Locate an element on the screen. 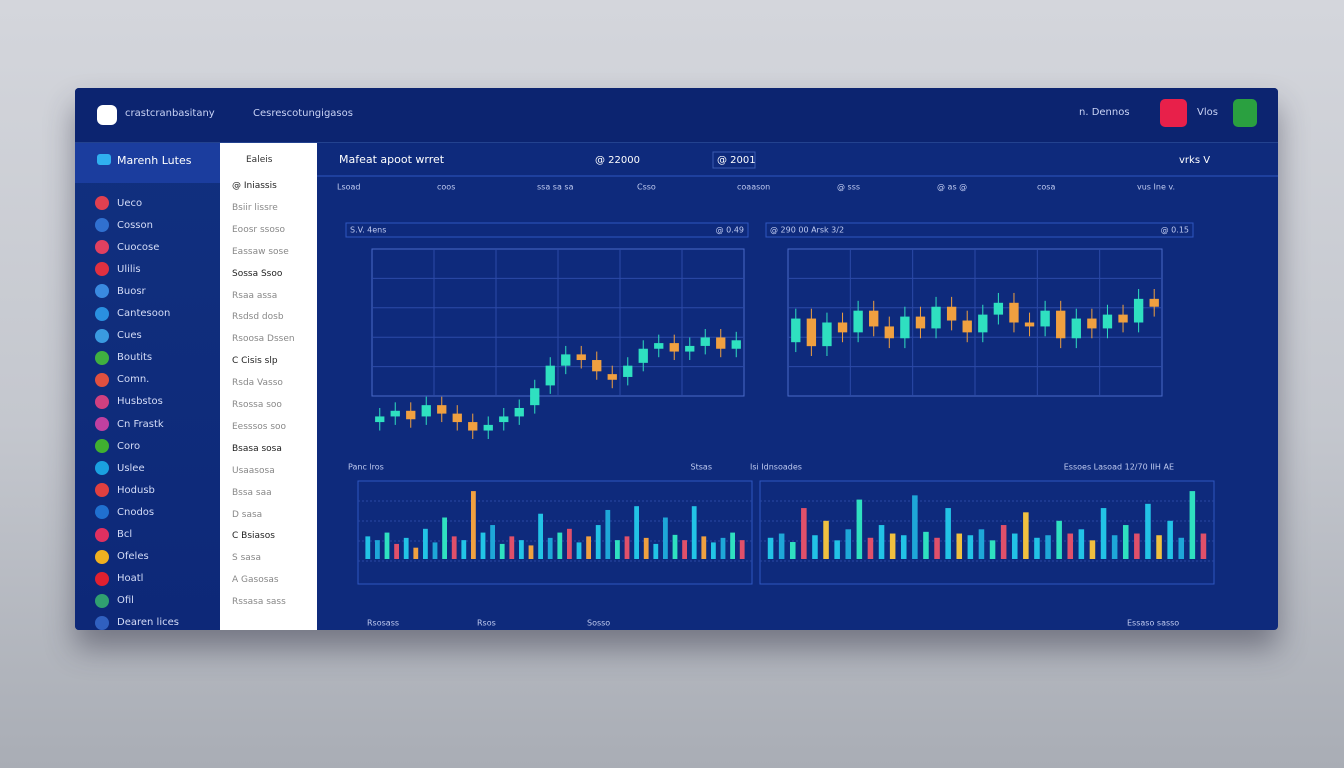  toolbar-right: vrks V is located at coordinates (1194, 160).